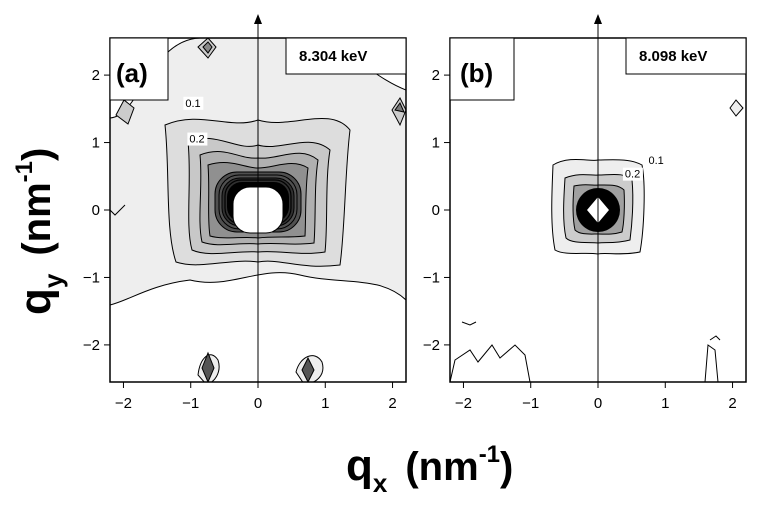 The height and width of the screenshot is (507, 773). What do you see at coordinates (431, 345) in the screenshot?
I see `panel-b-y-tick-label: −2` at bounding box center [431, 345].